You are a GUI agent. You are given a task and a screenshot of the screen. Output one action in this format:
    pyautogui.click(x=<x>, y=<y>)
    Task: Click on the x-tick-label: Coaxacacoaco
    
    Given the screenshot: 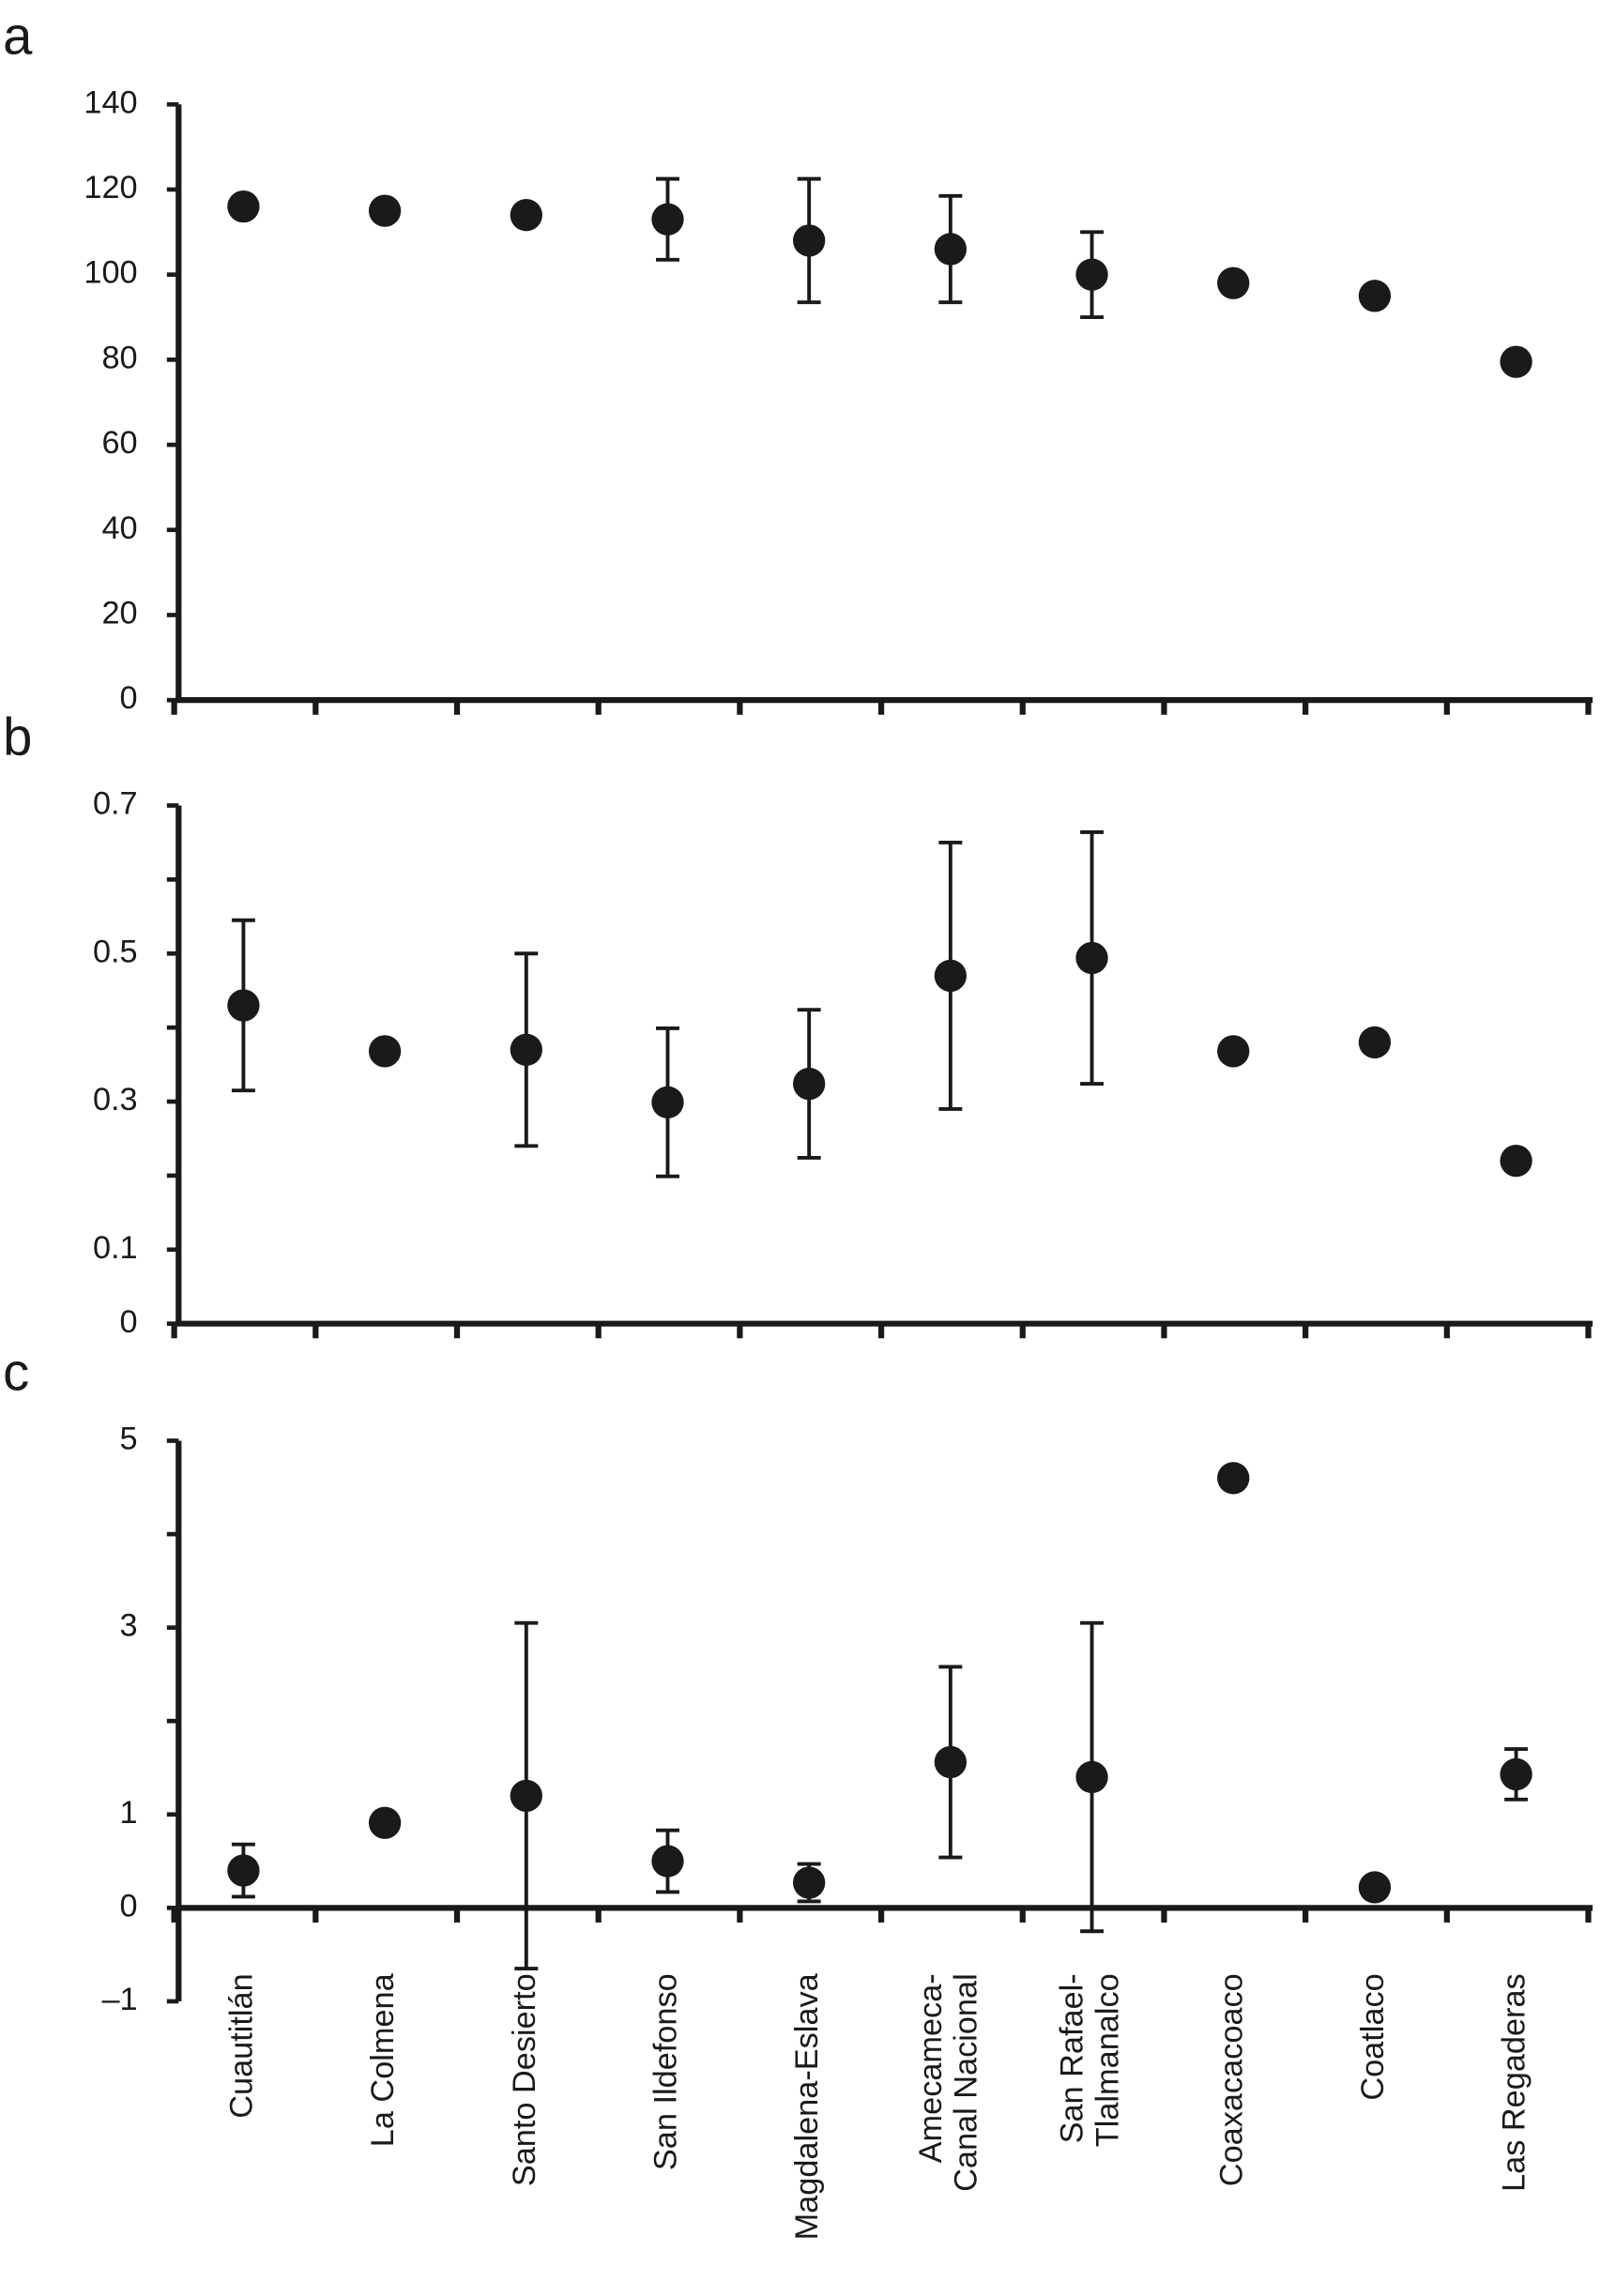 What is the action you would take?
    pyautogui.click(x=1231, y=2079)
    